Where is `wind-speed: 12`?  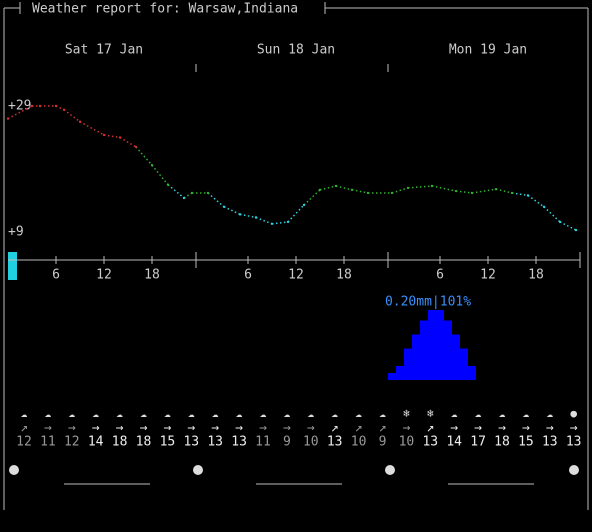
wind-speed: 12 is located at coordinates (24, 442).